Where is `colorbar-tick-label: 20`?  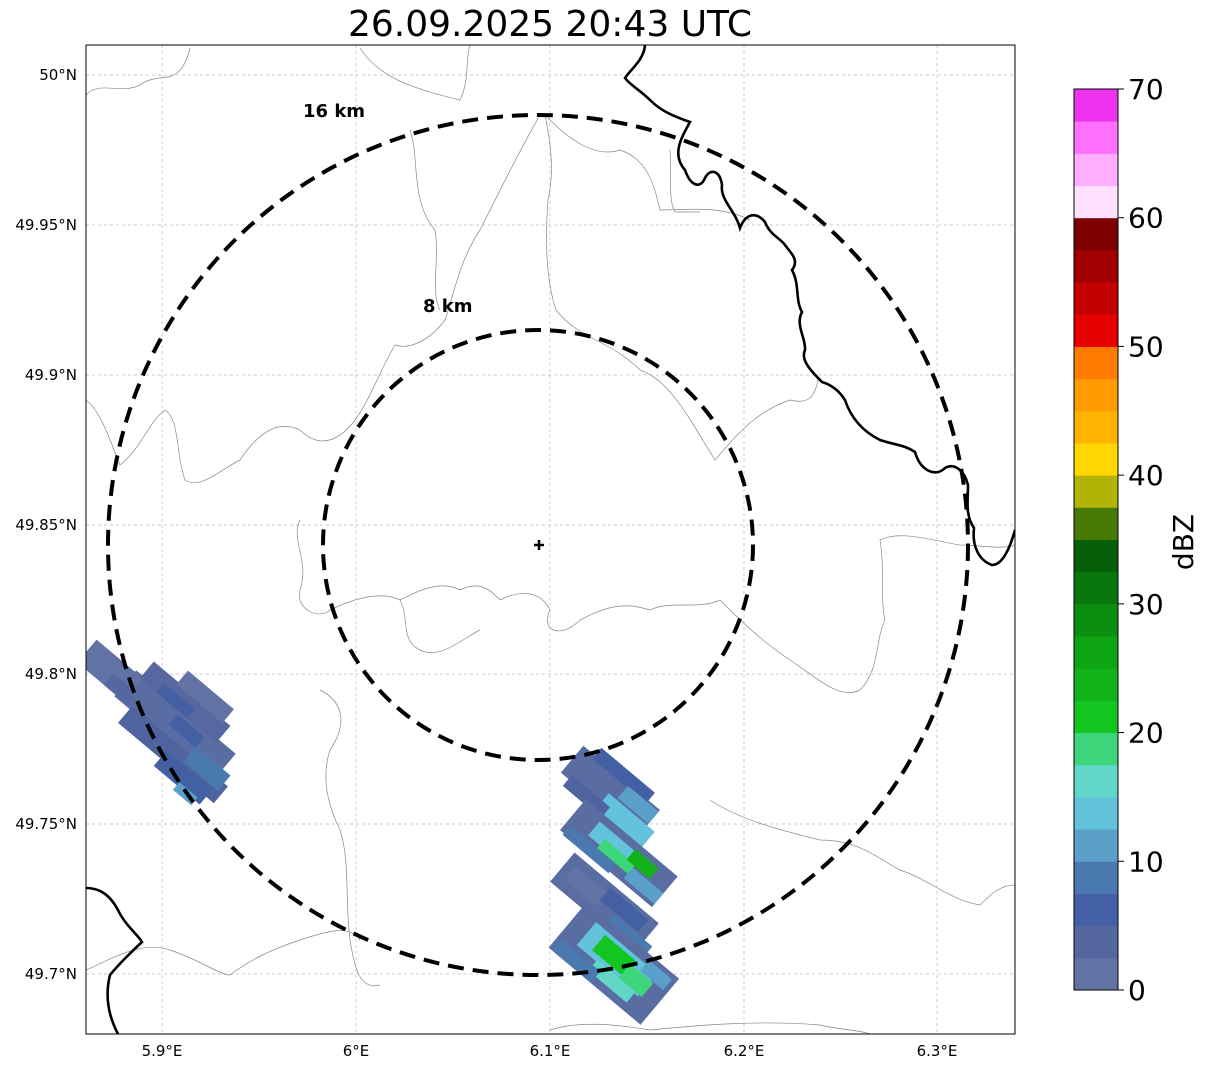
colorbar-tick-label: 20 is located at coordinates (1146, 733).